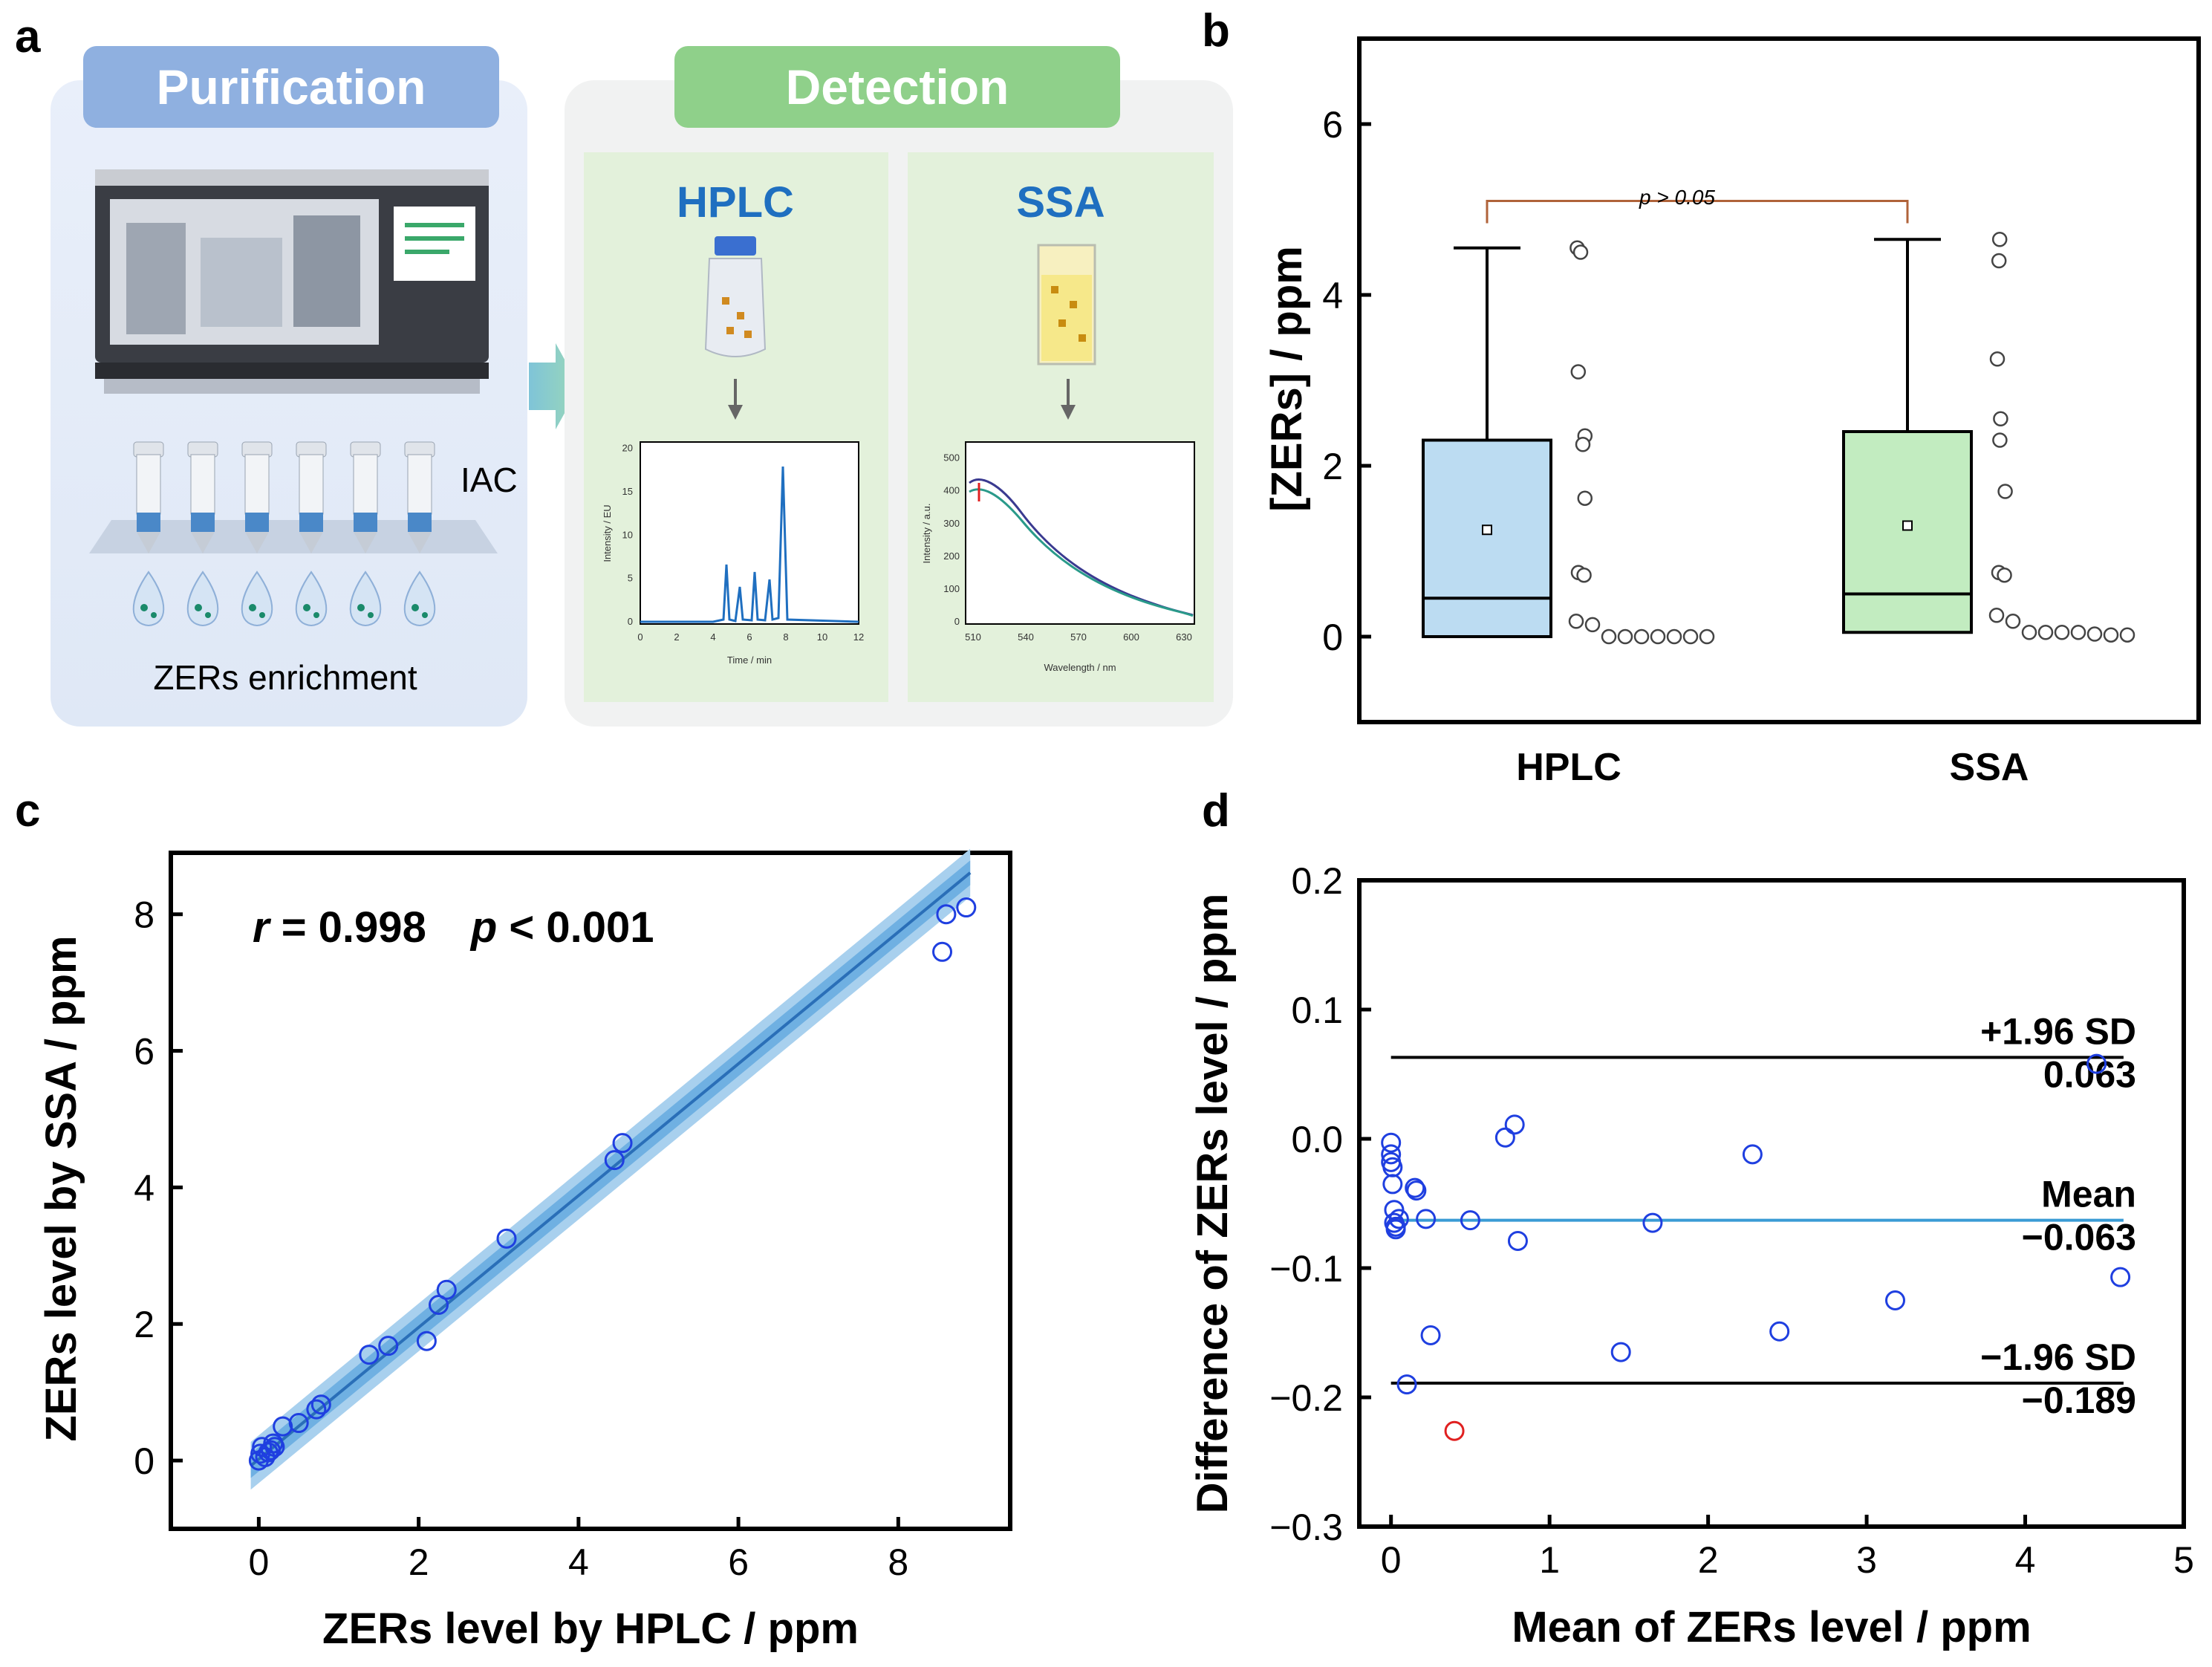  Describe the element at coordinates (627, 449) in the screenshot. I see `hplc-inset-ytick: 20` at that location.